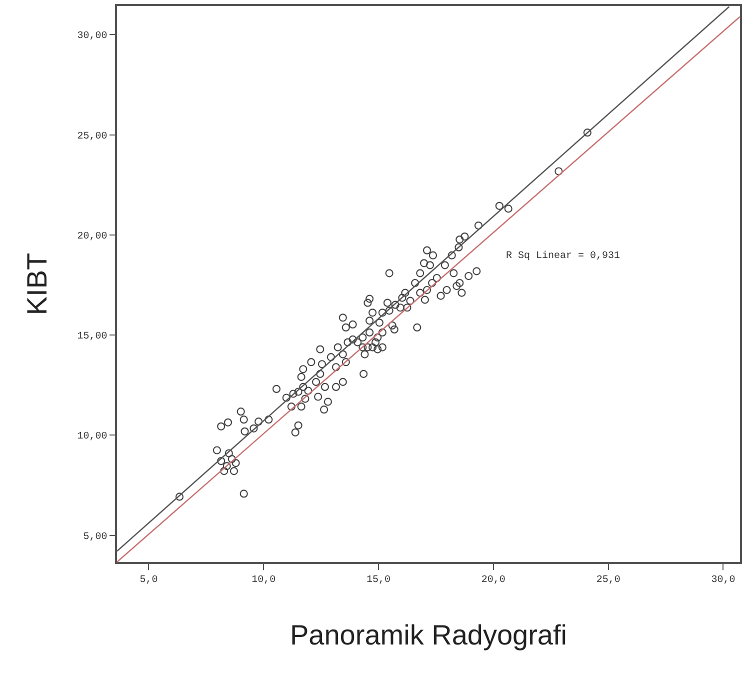 This screenshot has width=746, height=681. What do you see at coordinates (608, 580) in the screenshot?
I see `x-tick-label: 25,0` at bounding box center [608, 580].